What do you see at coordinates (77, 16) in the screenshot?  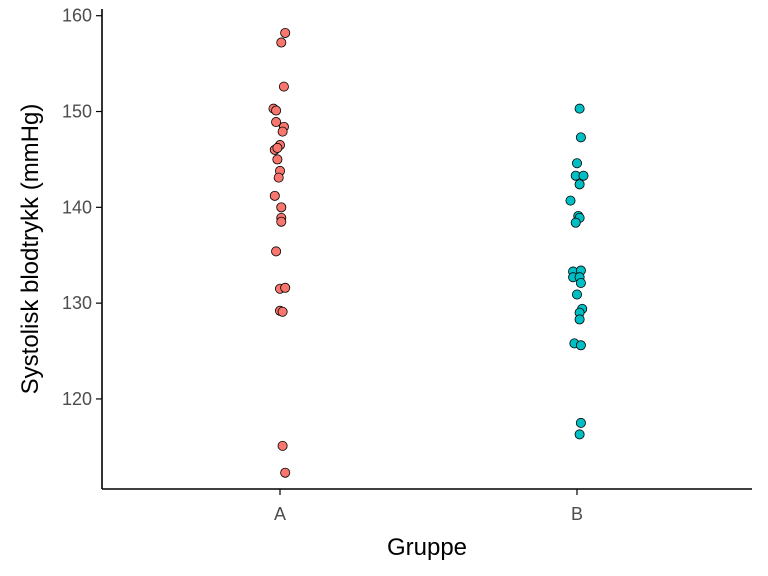 I see `y-tick-label: 160` at bounding box center [77, 16].